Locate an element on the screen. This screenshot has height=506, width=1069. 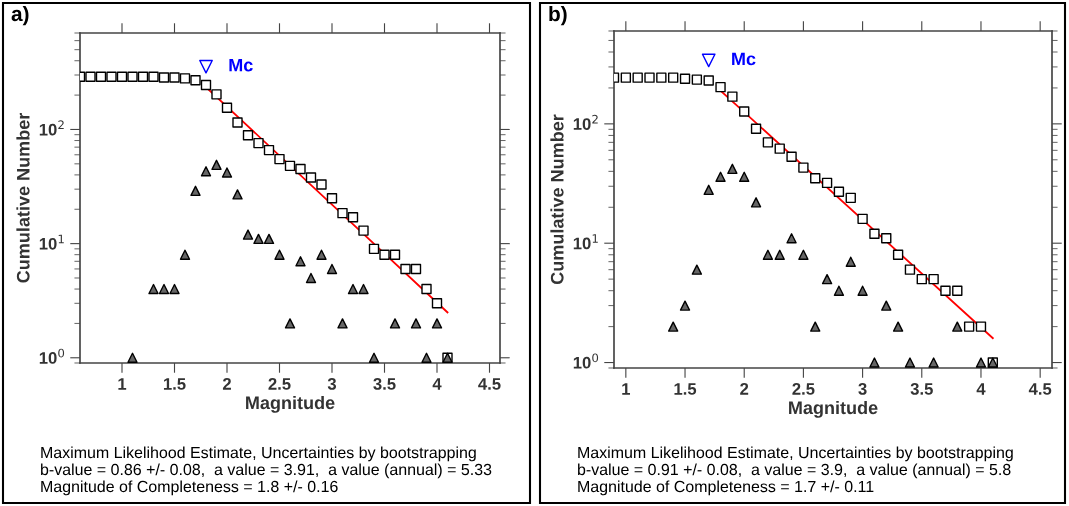
text: Magnitude of Completeness = 1.8 +/- 0.16 is located at coordinates (189, 488).